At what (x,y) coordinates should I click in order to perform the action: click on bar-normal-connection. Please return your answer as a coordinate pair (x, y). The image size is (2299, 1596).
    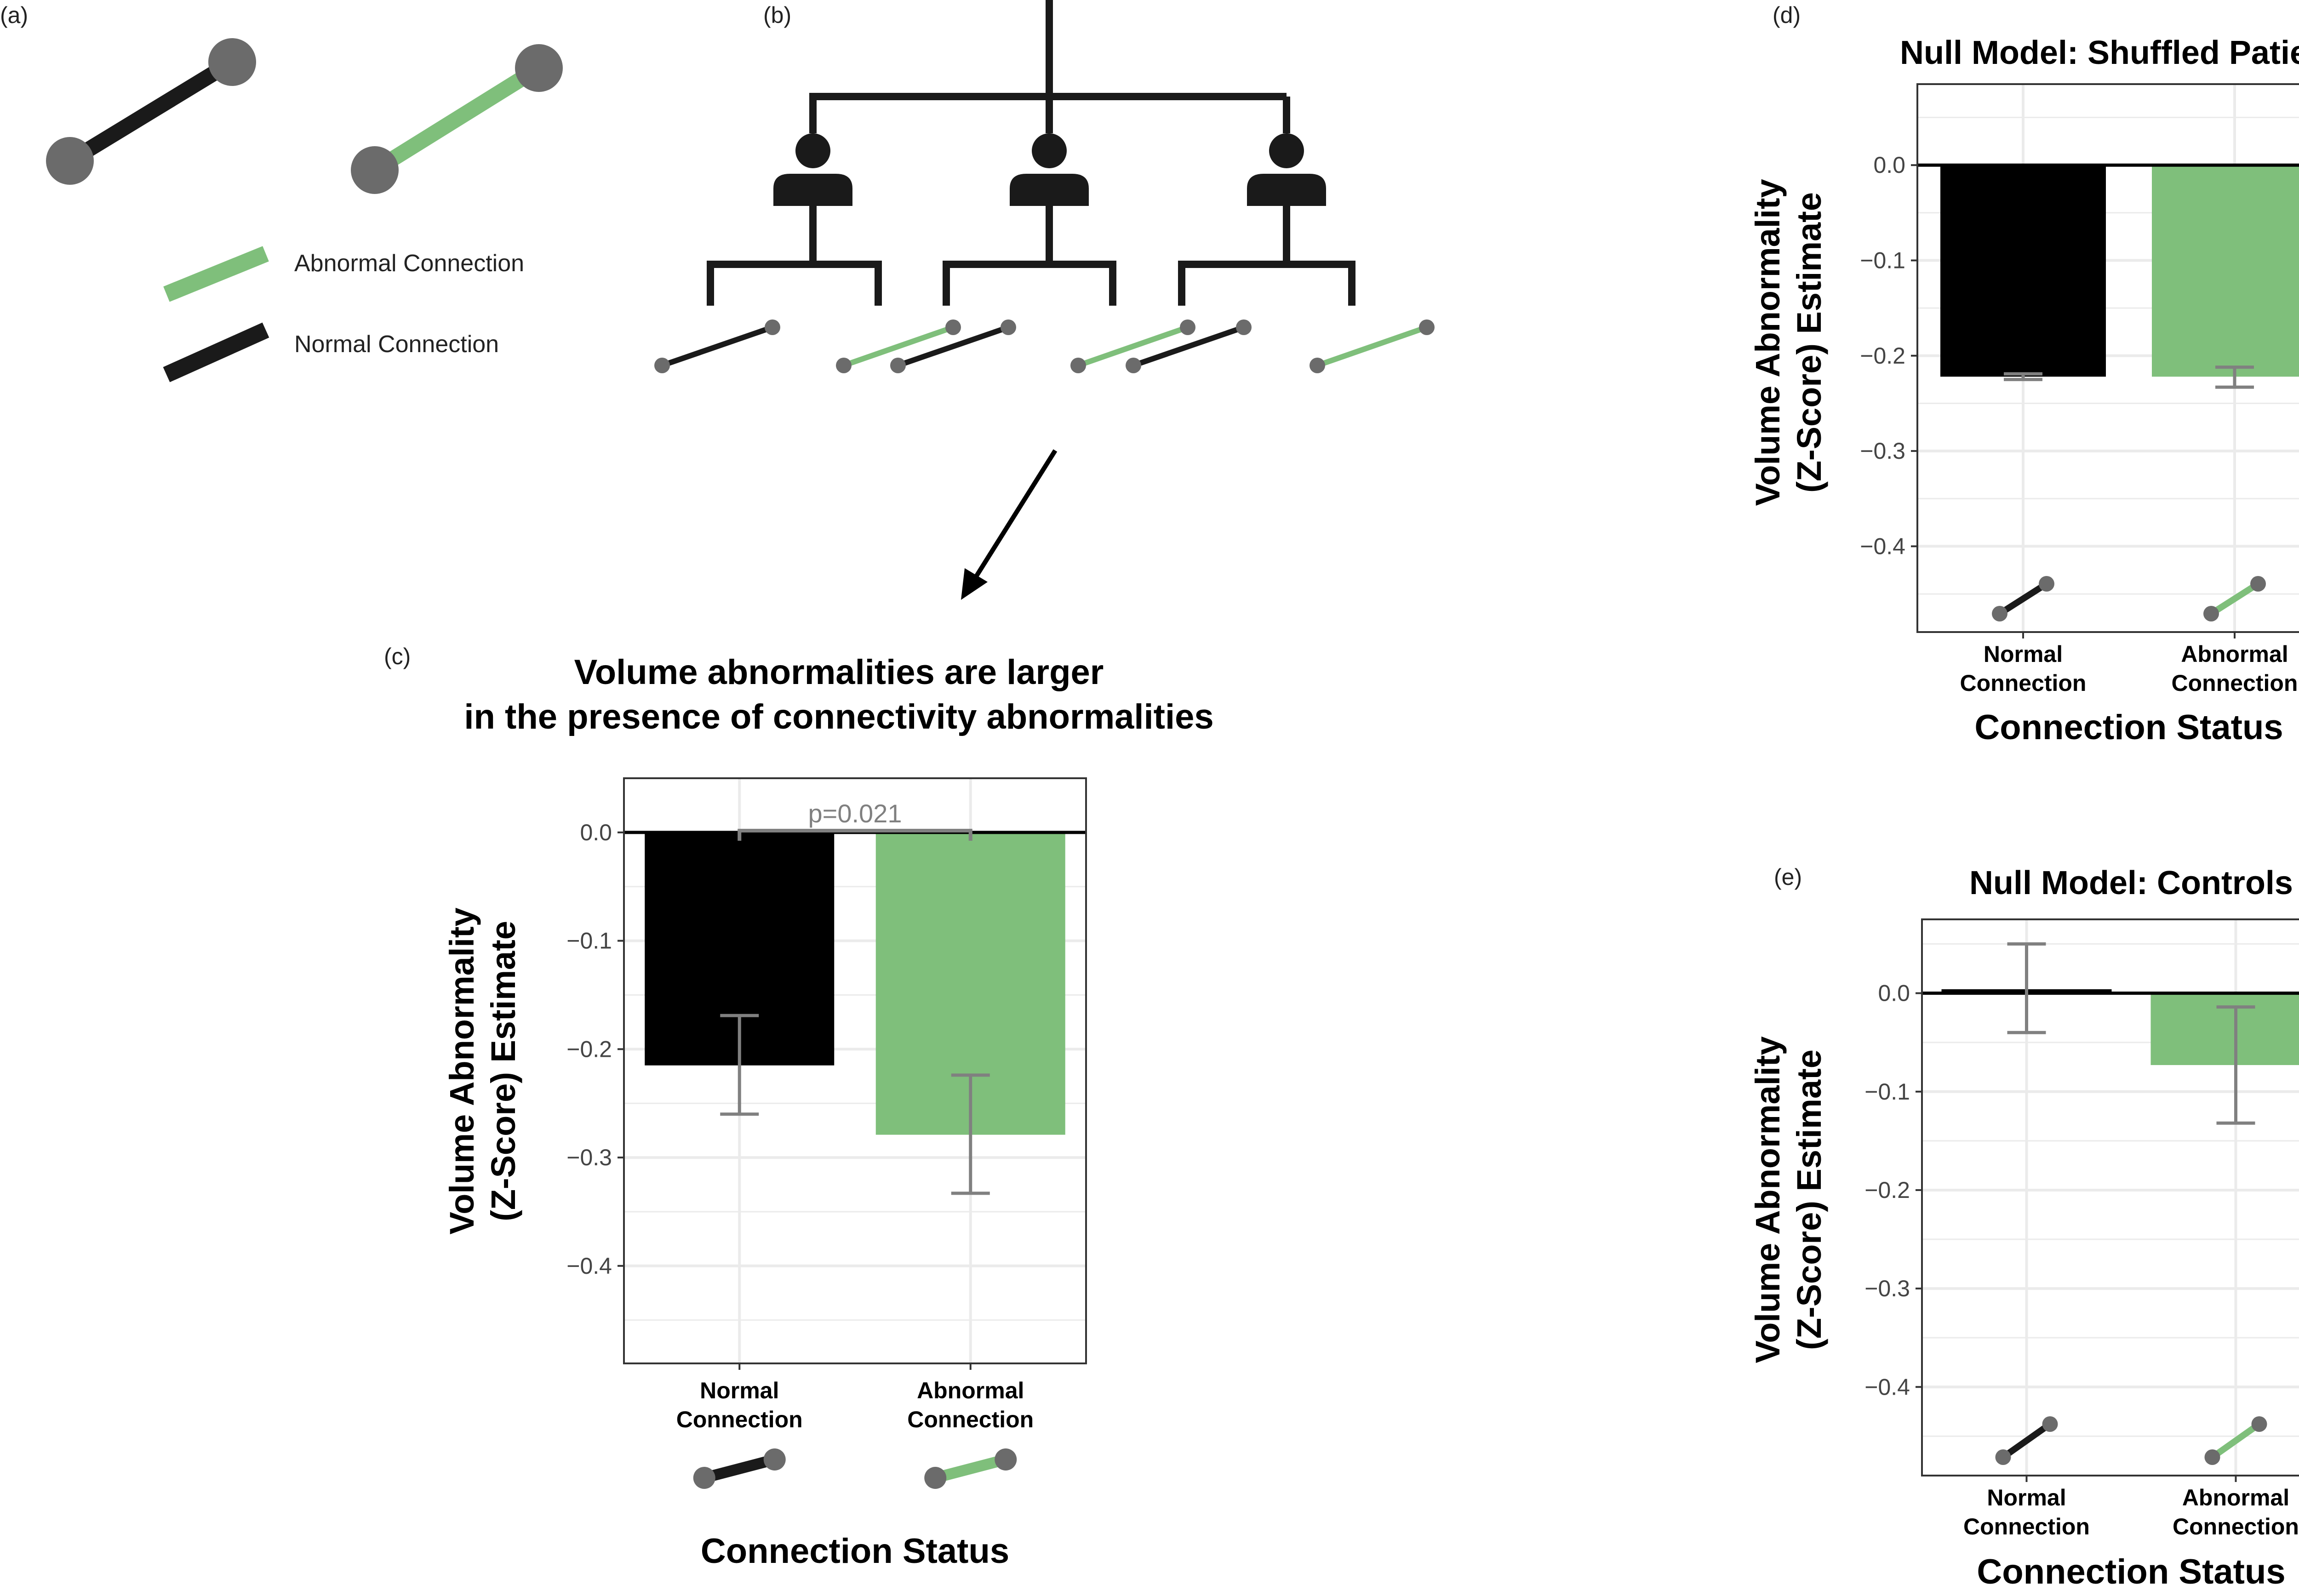
    Looking at the image, I should click on (2023, 271).